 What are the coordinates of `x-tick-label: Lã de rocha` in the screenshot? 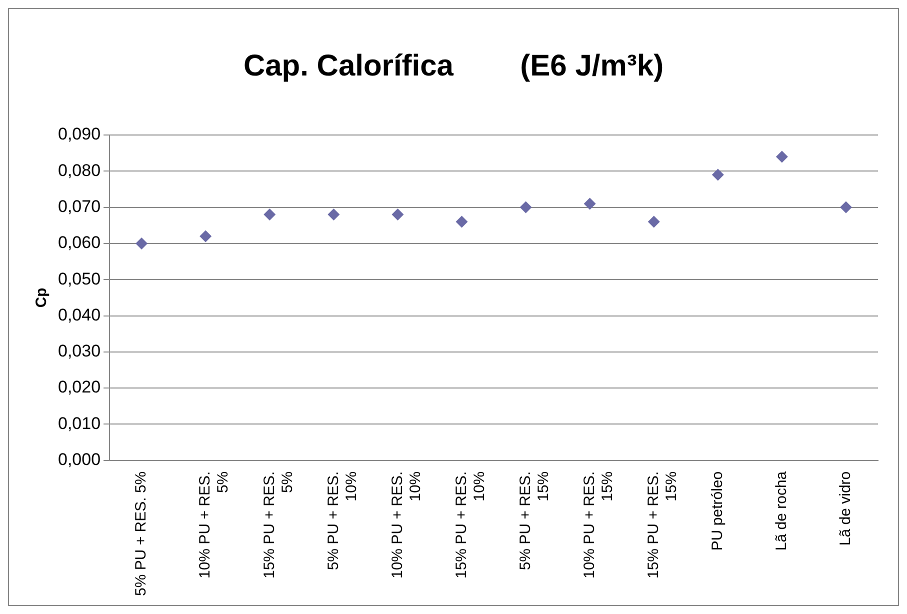 It's located at (781, 510).